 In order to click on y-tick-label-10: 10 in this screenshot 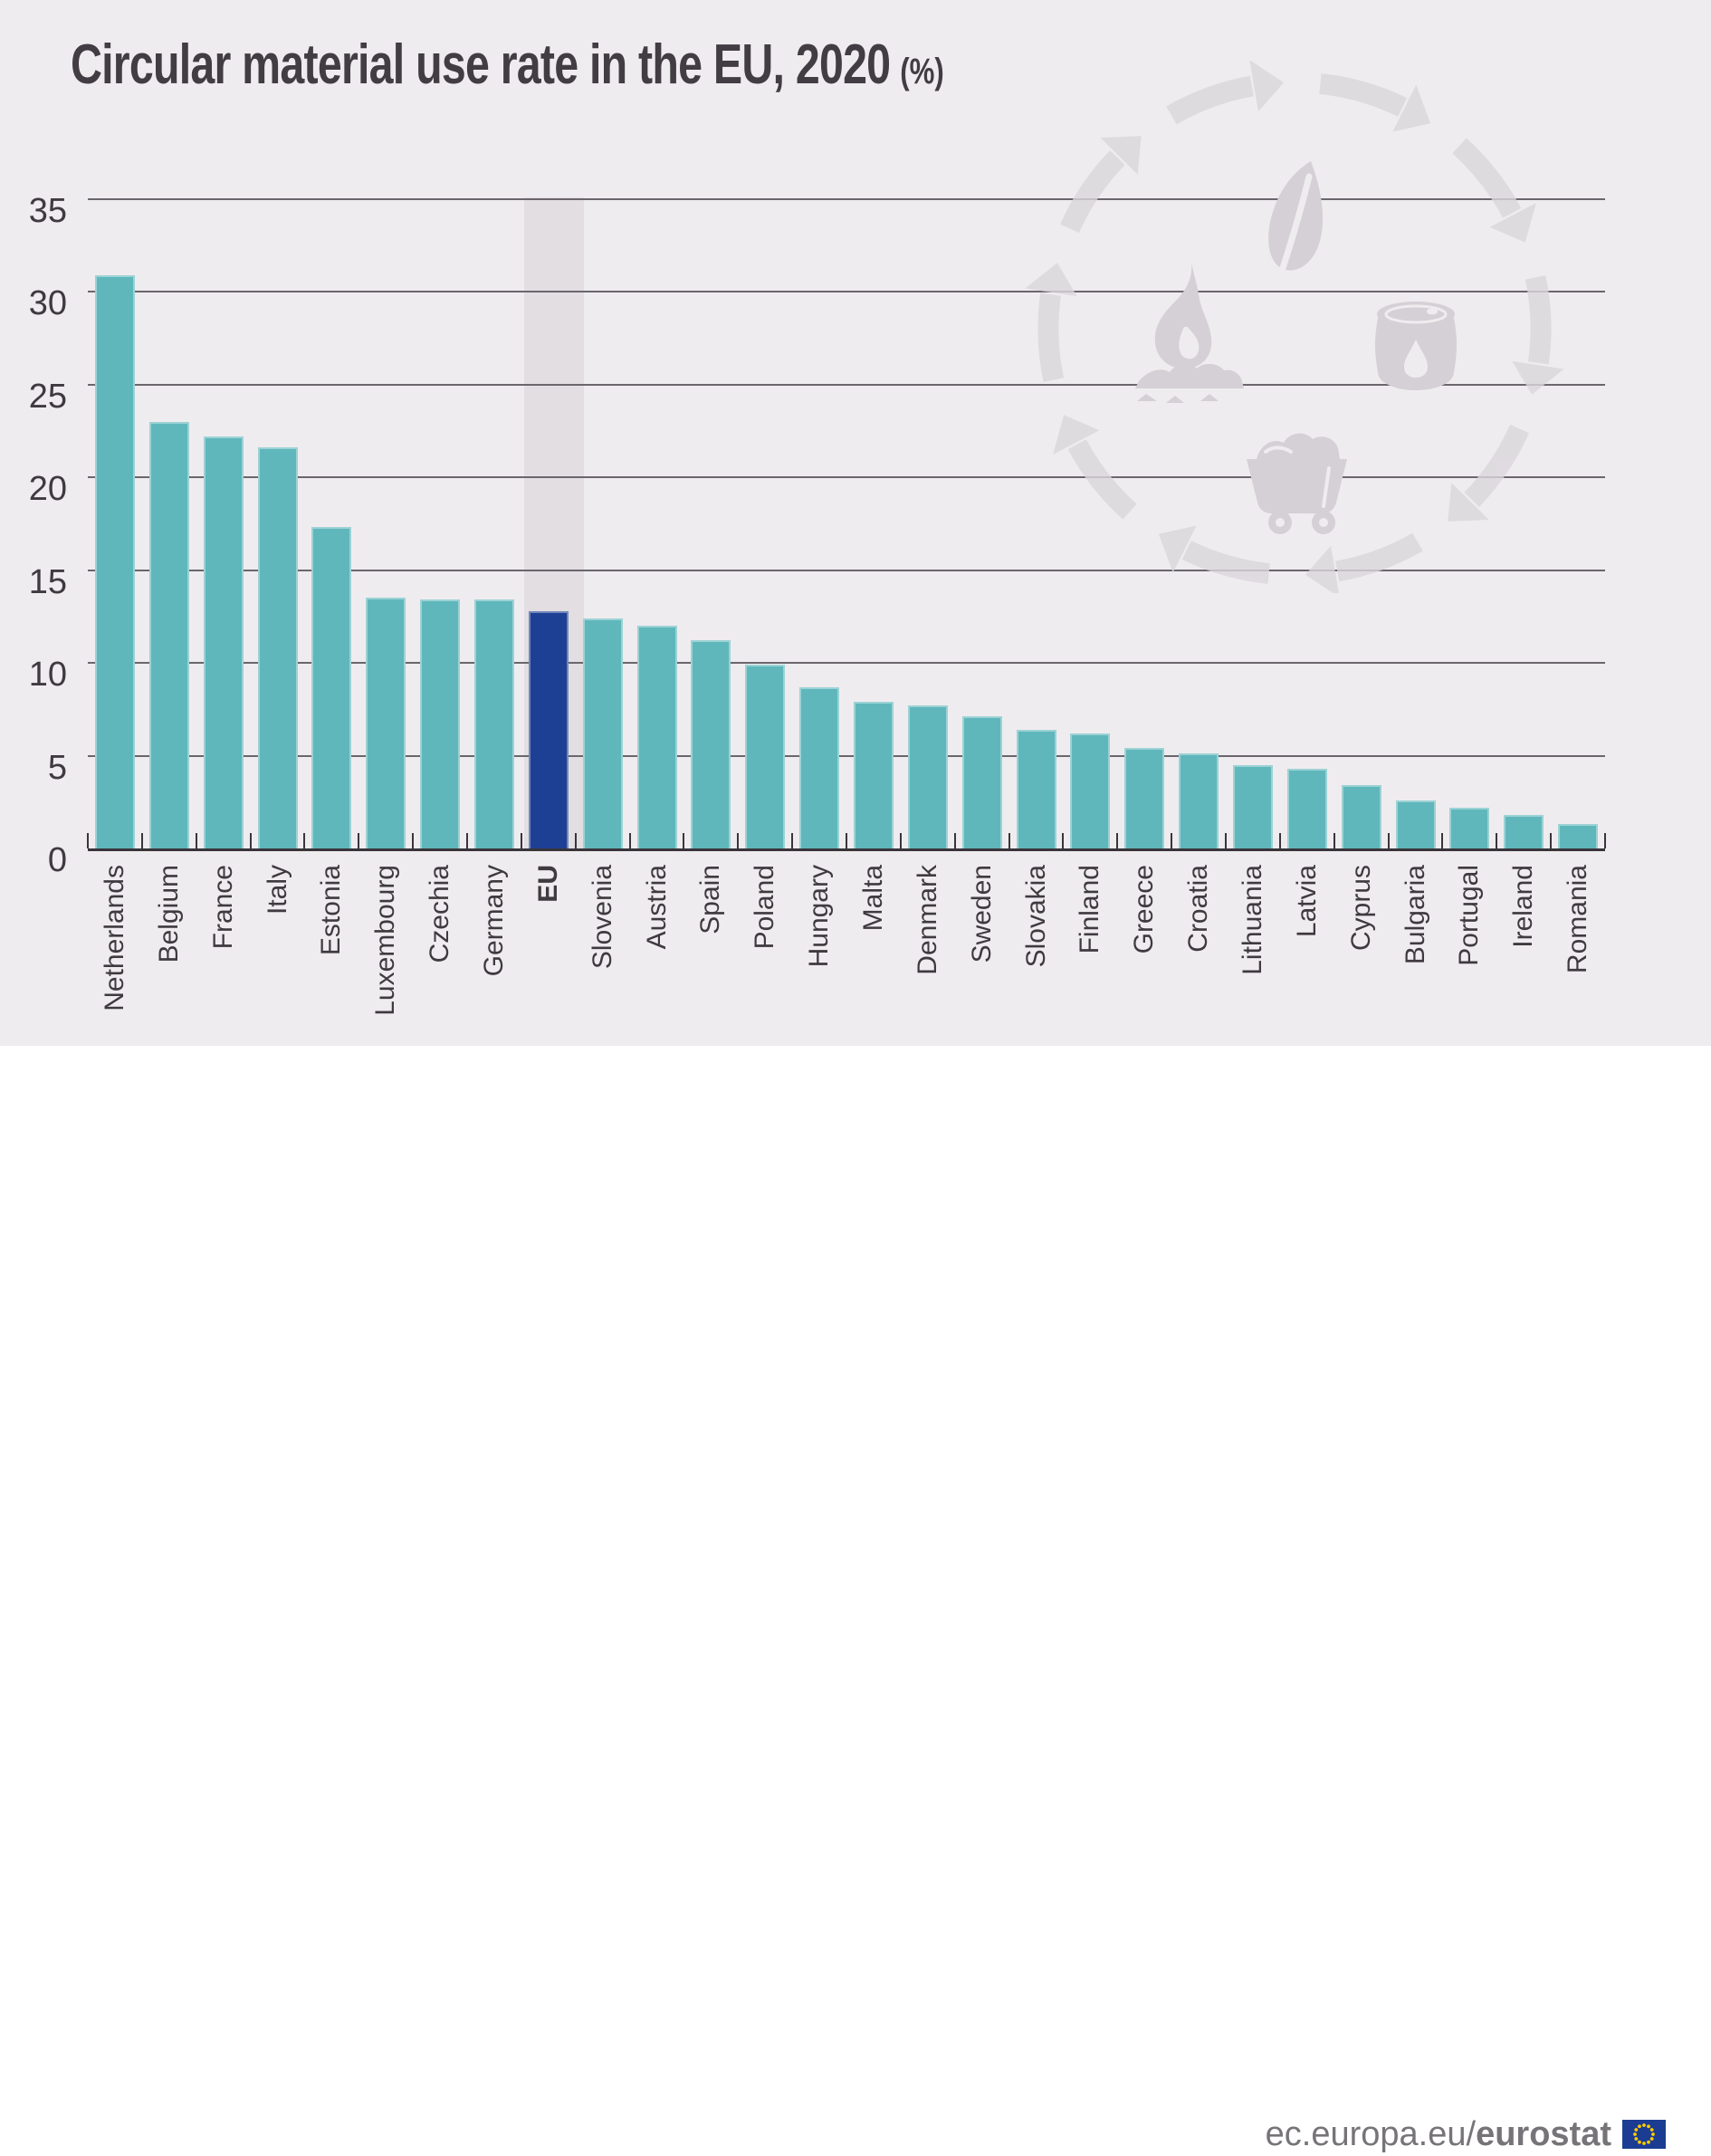, I will do `click(47, 675)`.